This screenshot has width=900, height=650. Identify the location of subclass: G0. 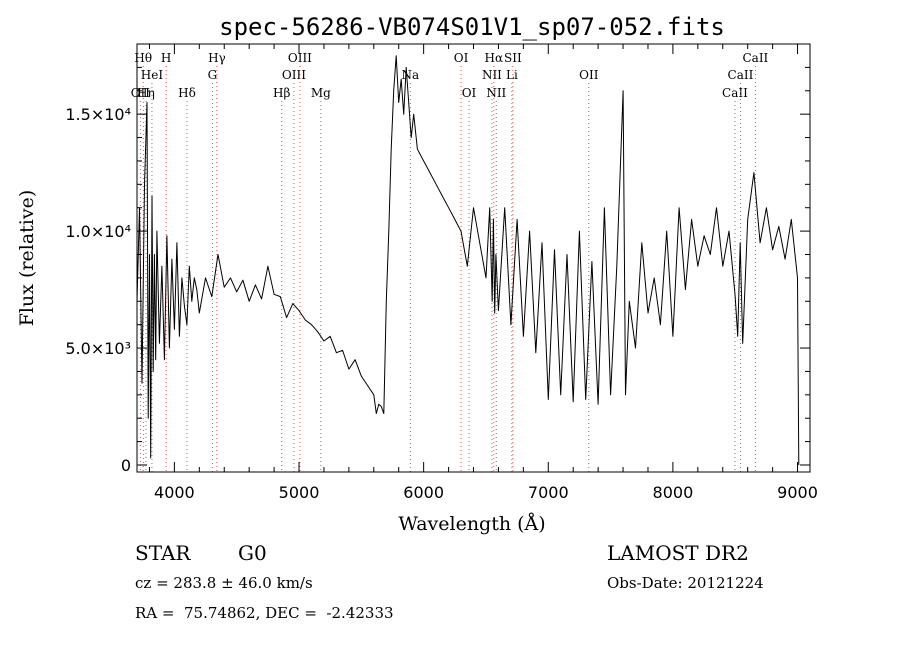
(252, 553).